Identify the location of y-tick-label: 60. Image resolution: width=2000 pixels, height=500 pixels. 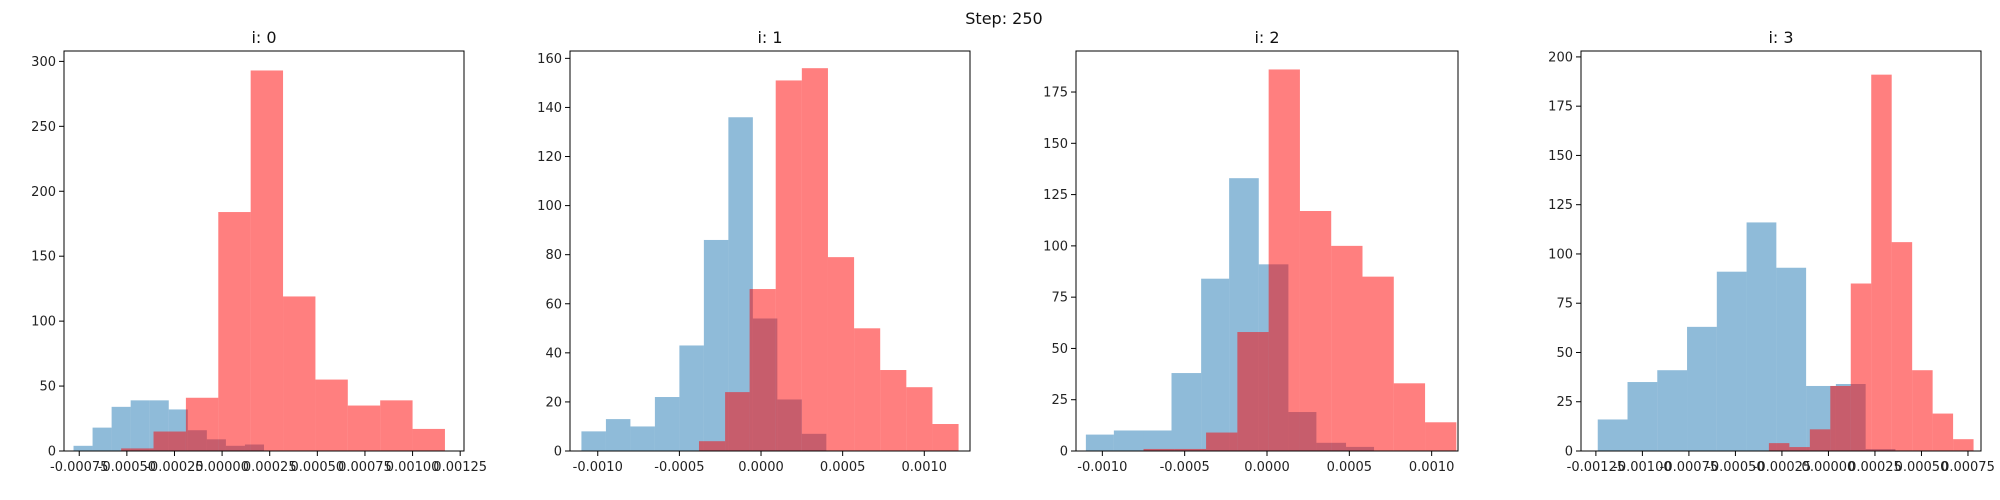
(553, 304).